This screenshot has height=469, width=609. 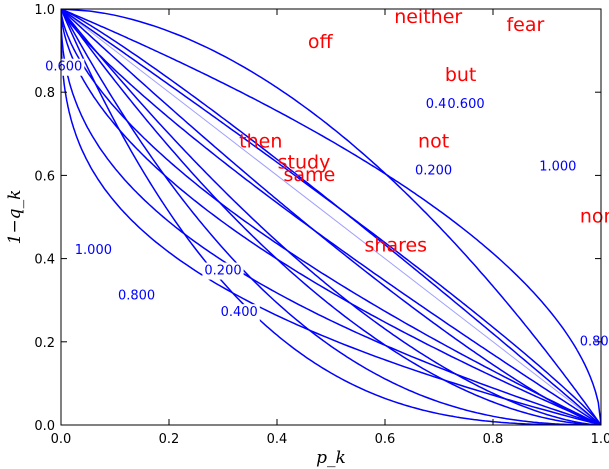 I want to click on y-tick-label: 0.8, so click(x=44, y=93).